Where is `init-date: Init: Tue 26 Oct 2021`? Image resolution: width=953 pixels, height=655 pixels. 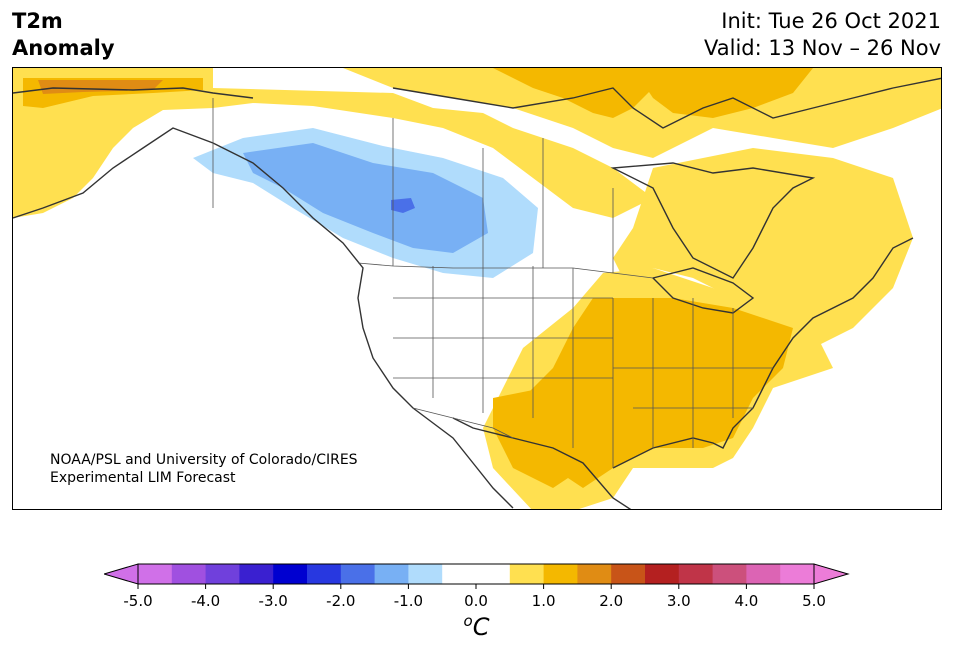 init-date: Init: Tue 26 Oct 2021 is located at coordinates (831, 21).